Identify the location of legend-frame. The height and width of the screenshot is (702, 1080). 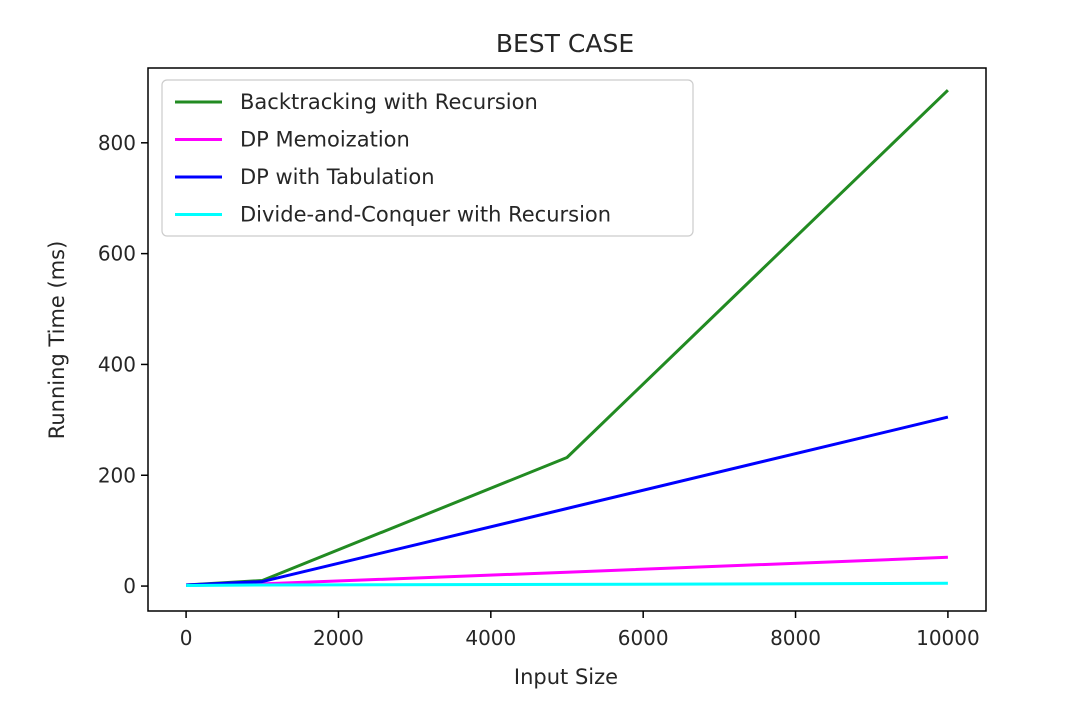
(427, 158).